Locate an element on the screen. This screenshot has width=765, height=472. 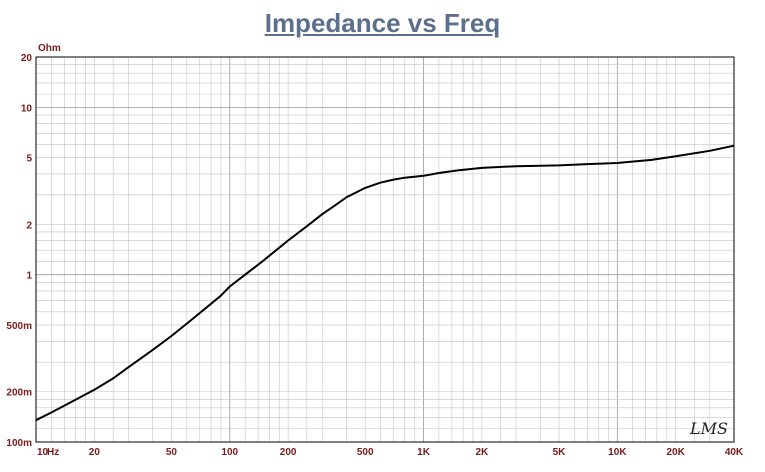
x-tick-label: 5K is located at coordinates (560, 452).